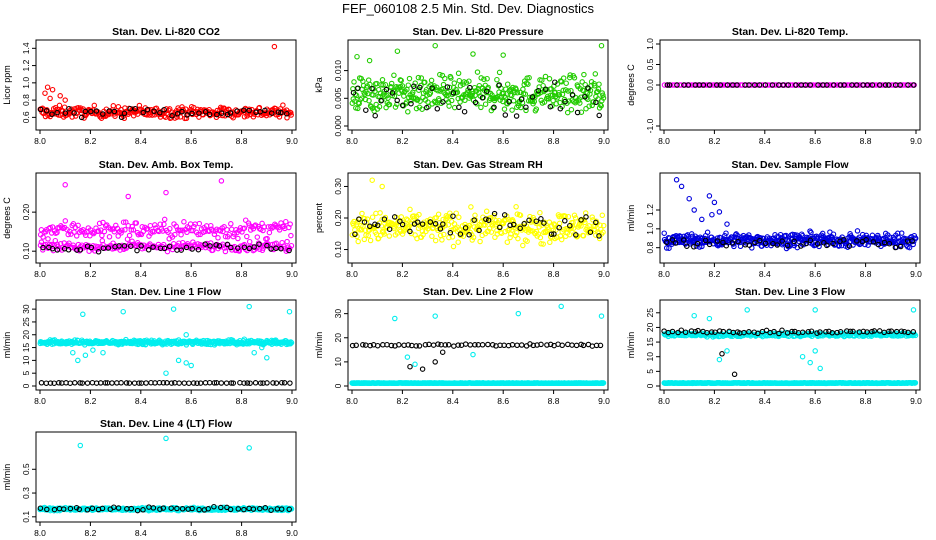  I want to click on plot-frame, so click(790, 218).